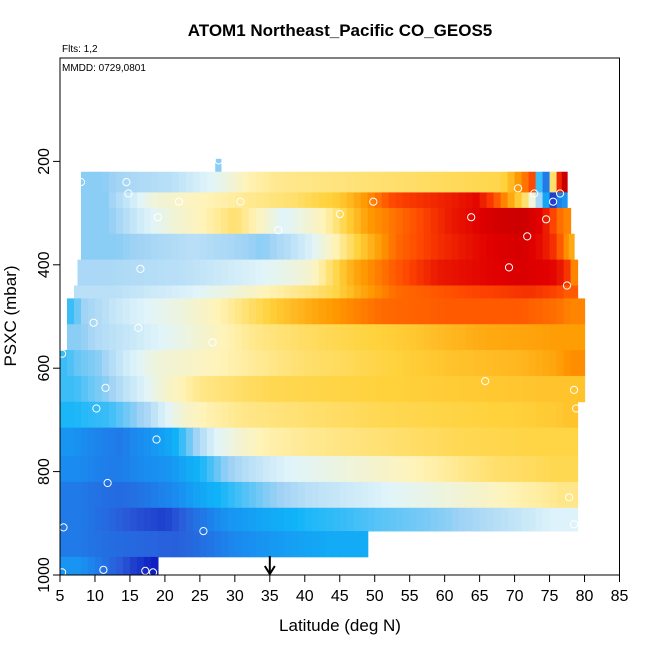 The height and width of the screenshot is (650, 650). Describe the element at coordinates (44, 471) in the screenshot. I see `y-tick-label: 800` at that location.